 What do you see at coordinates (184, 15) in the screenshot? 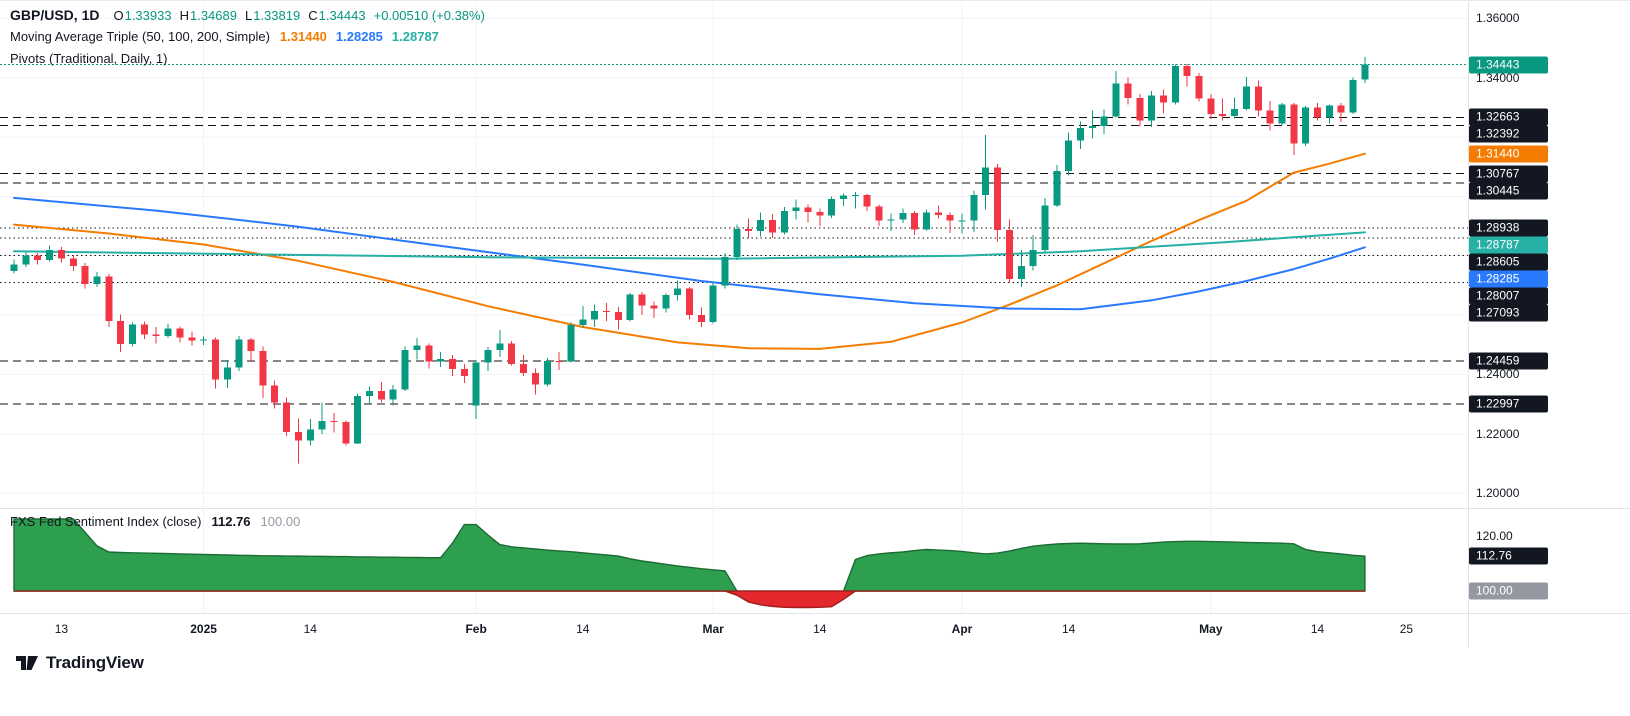
I see `high-label: H` at bounding box center [184, 15].